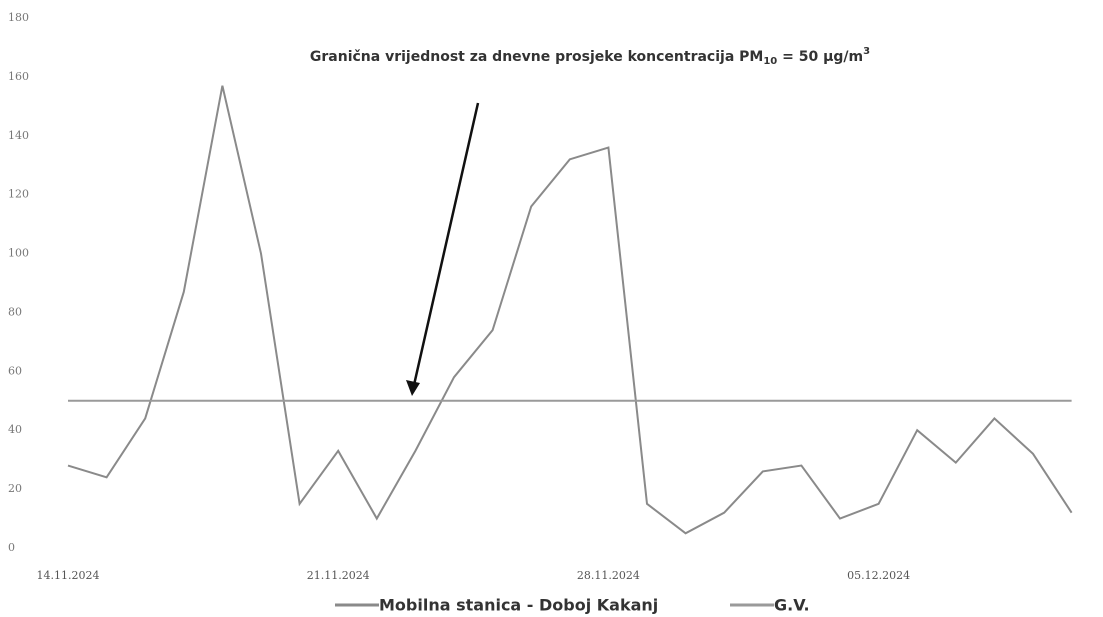 Image resolution: width=1103 pixels, height=617 pixels. I want to click on x-tick-label: 05.12.2024, so click(878, 575).